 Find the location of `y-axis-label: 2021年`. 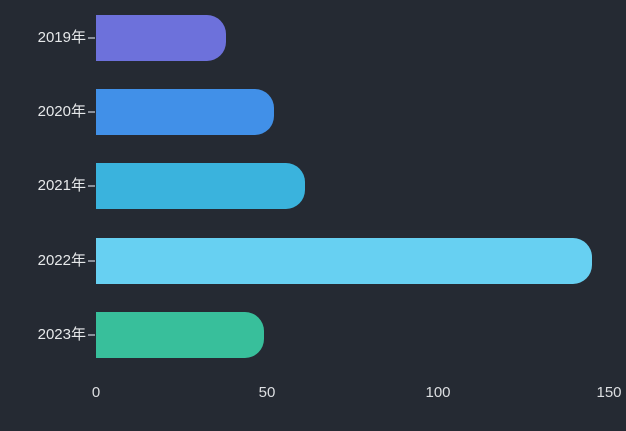

y-axis-label: 2021年 is located at coordinates (61, 185).